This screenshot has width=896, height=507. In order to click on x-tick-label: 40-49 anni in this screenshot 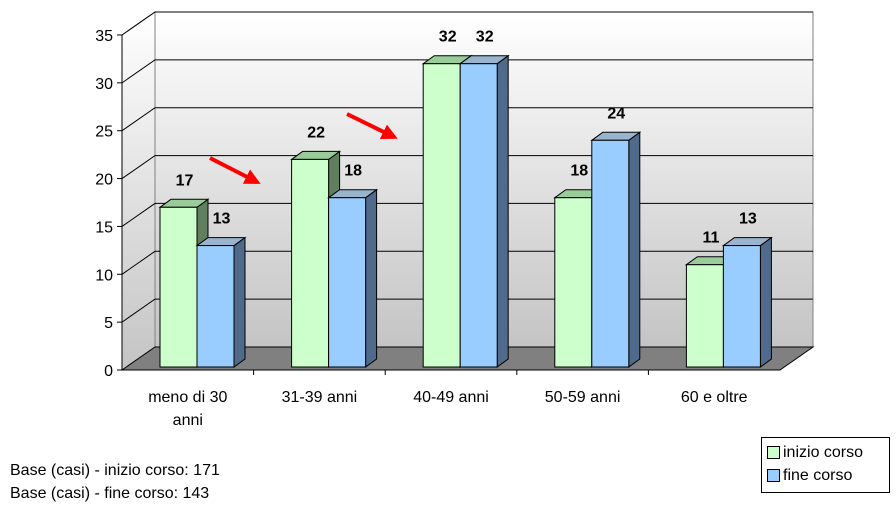, I will do `click(451, 397)`.